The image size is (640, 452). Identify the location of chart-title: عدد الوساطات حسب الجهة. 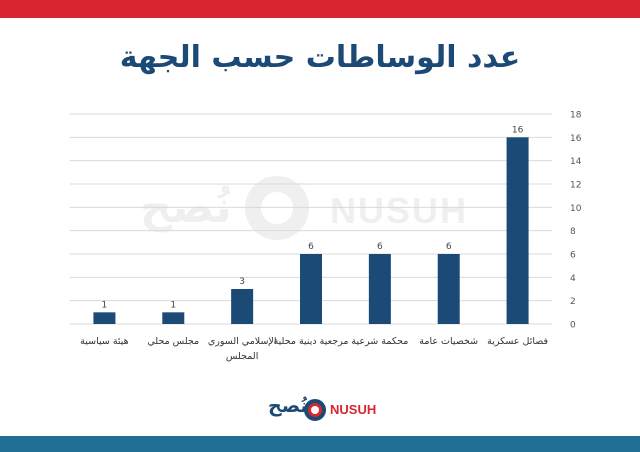
(320, 57).